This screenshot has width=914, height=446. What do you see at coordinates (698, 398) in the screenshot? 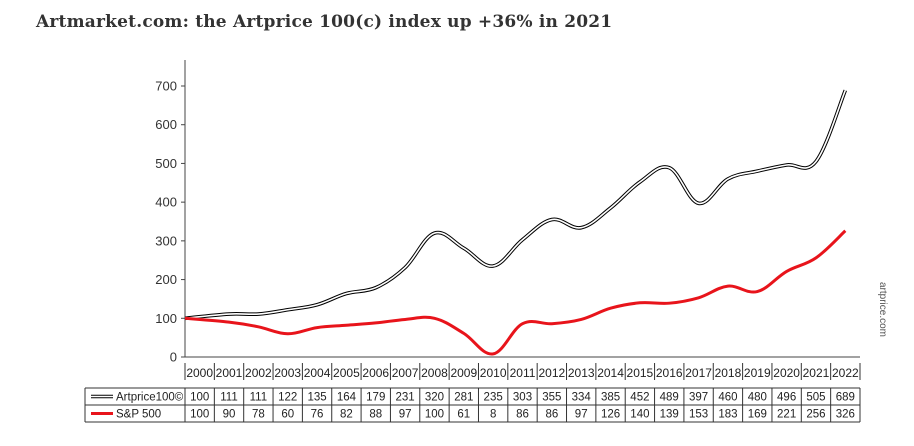
I see `table-cell-artprice100: 397` at bounding box center [698, 398].